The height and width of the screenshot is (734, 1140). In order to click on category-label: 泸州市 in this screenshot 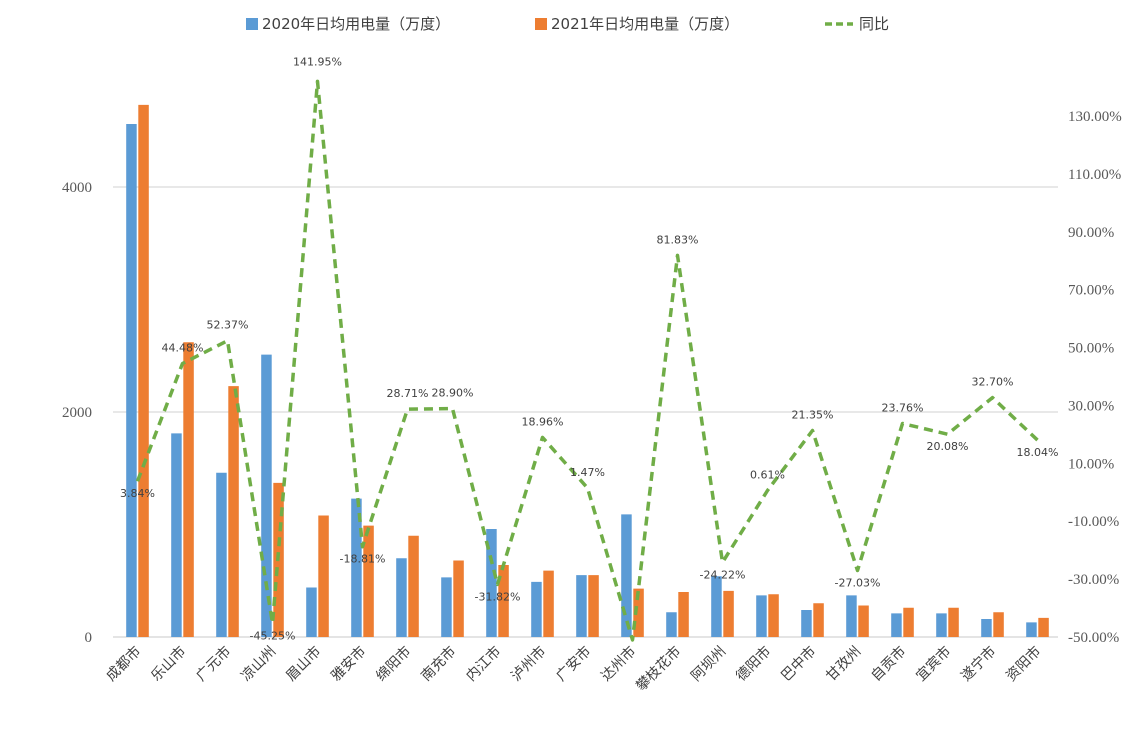, I will do `click(529, 664)`.